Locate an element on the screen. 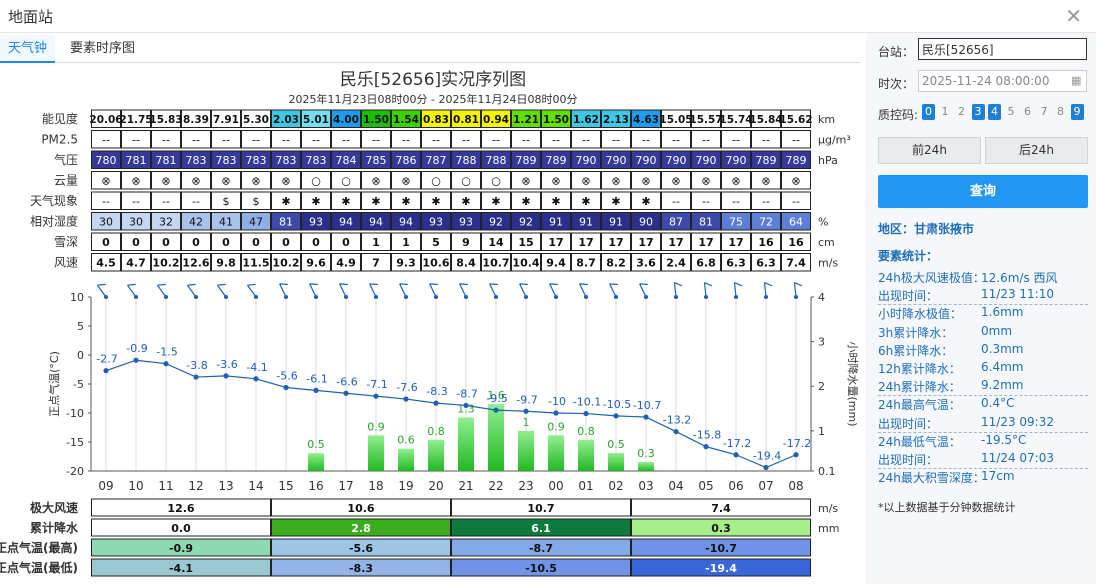 This screenshot has width=1096, height=584. summary-value: 10.6 is located at coordinates (360, 508).